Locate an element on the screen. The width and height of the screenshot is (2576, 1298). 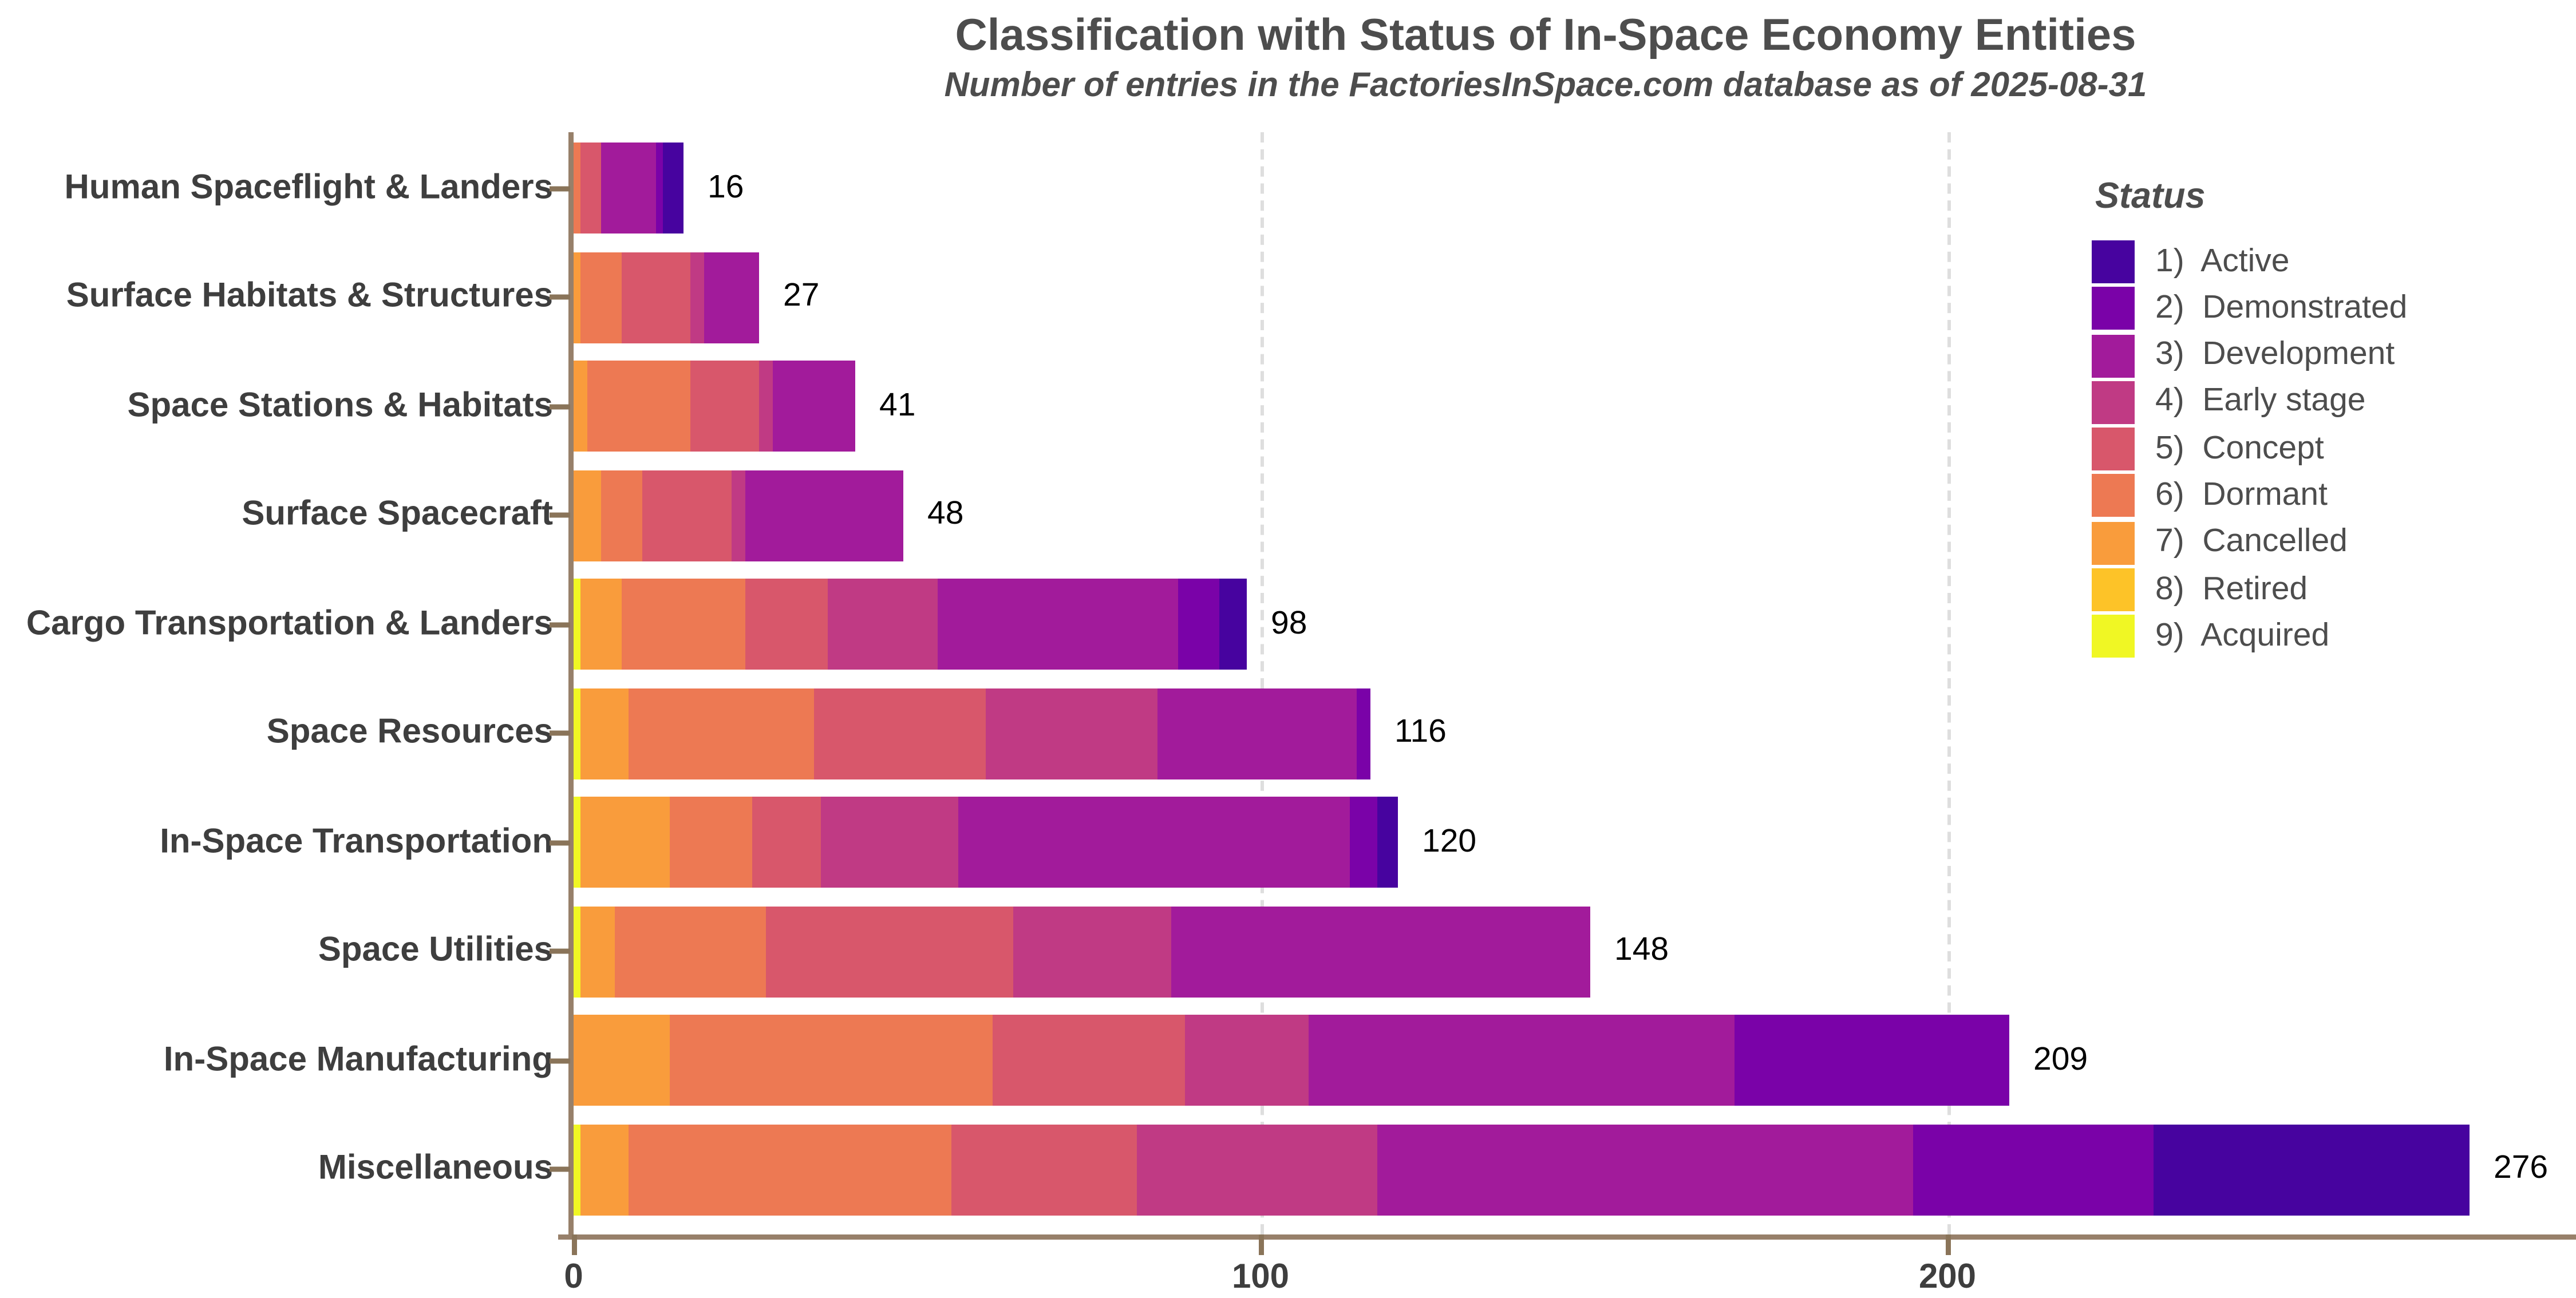
stacked-bar-space-stations-habitats is located at coordinates (714, 407).